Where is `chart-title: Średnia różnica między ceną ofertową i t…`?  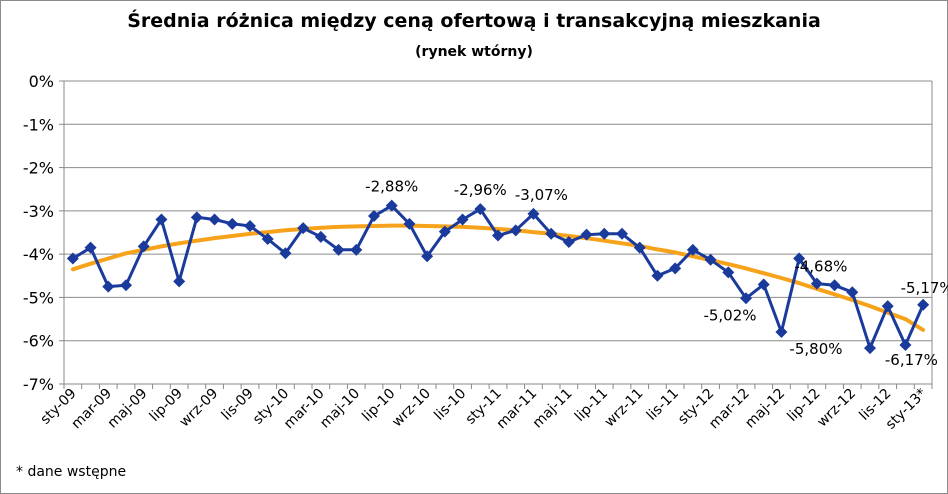 chart-title: Średnia różnica między ceną ofertową i t… is located at coordinates (474, 21).